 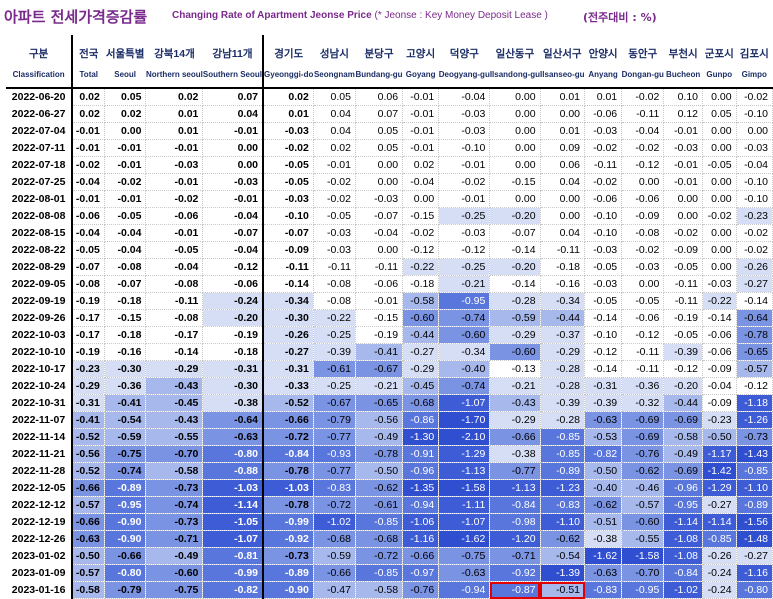 What do you see at coordinates (174, 114) in the screenshot?
I see `rate-cell: 0.01` at bounding box center [174, 114].